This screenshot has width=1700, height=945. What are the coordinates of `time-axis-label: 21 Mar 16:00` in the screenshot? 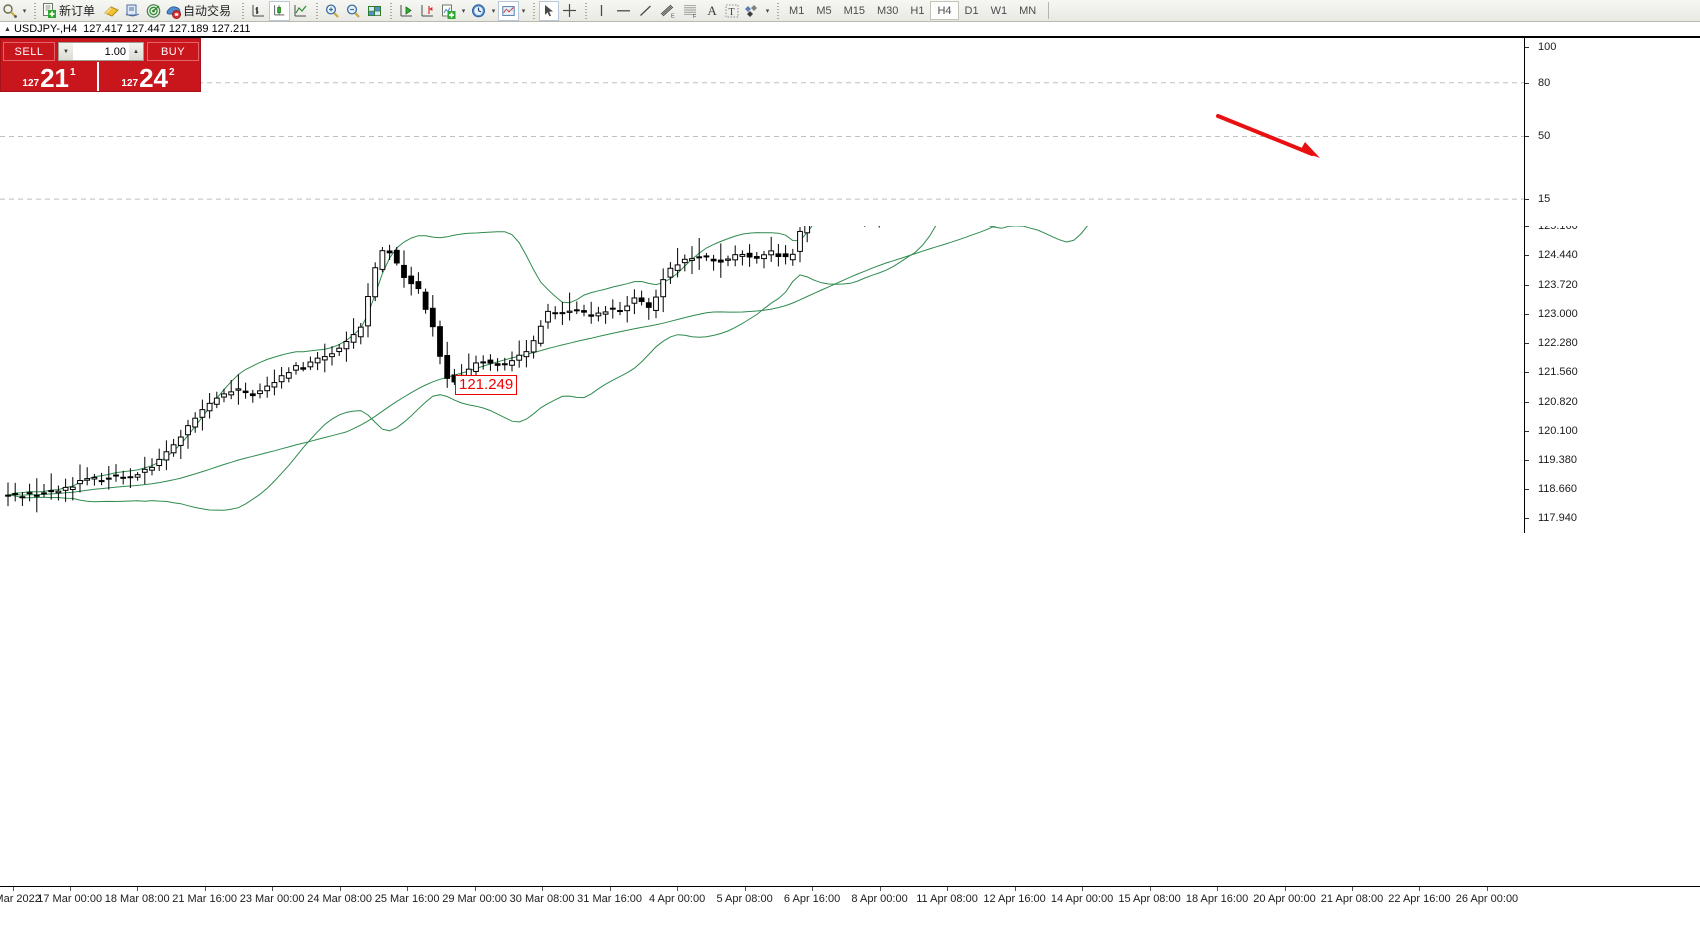 It's located at (205, 899).